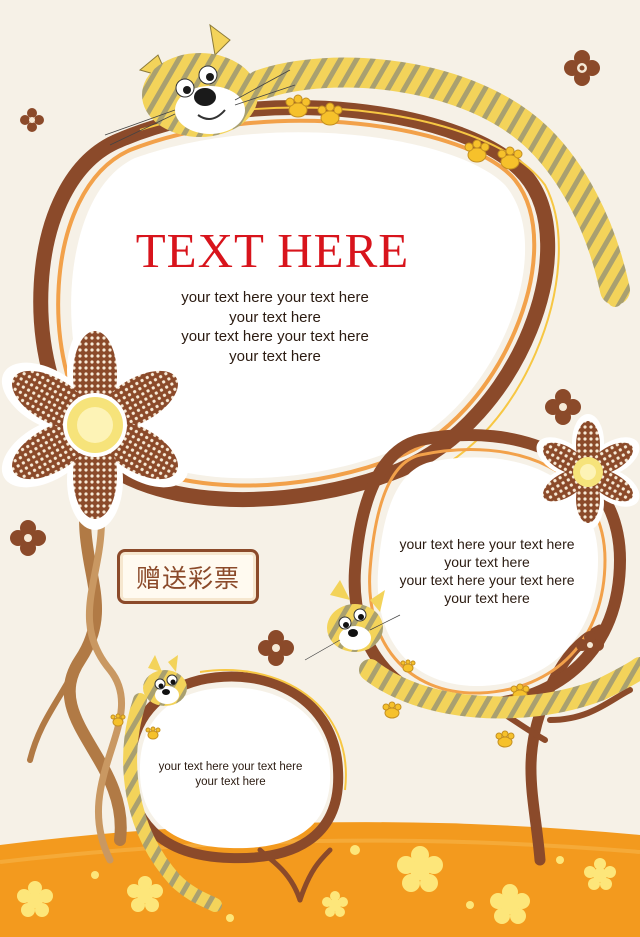 The width and height of the screenshot is (640, 937). What do you see at coordinates (230, 767) in the screenshot?
I see `small-text-line: your text here your text here` at bounding box center [230, 767].